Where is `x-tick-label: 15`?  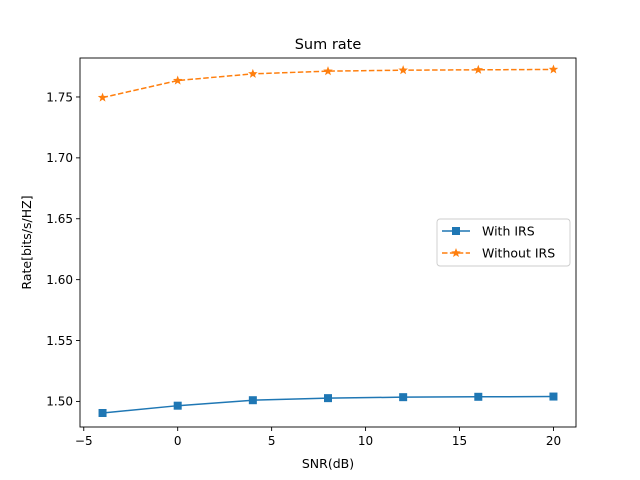
x-tick-label: 15 is located at coordinates (459, 441).